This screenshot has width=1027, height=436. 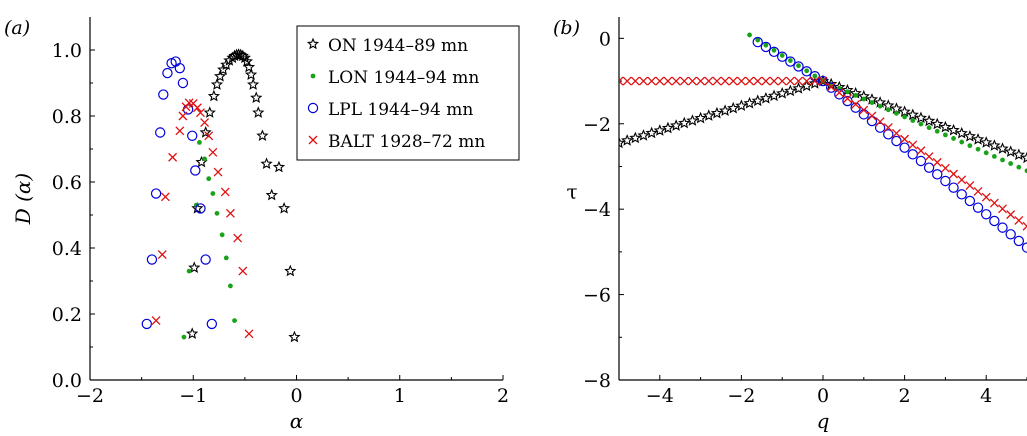 What do you see at coordinates (67, 249) in the screenshot?
I see `y-tick-label: 0.4` at bounding box center [67, 249].